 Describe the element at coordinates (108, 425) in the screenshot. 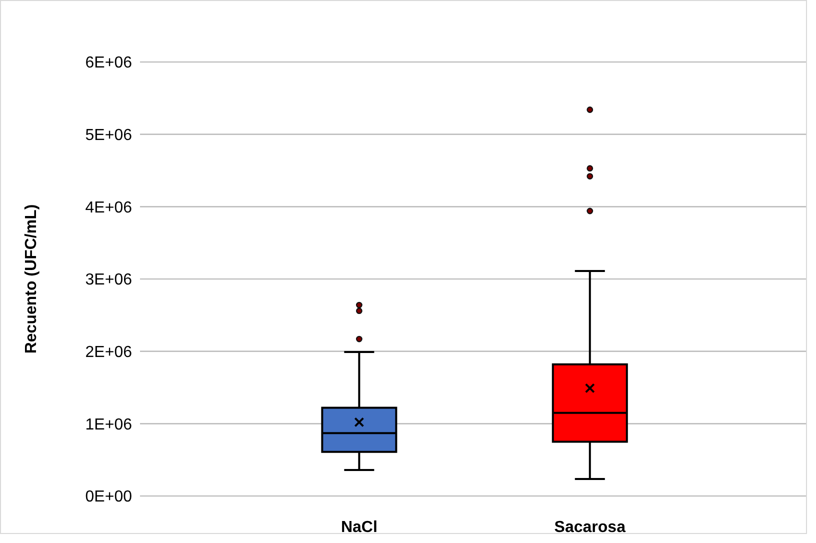

I see `y-tick-label: 1E+06` at that location.